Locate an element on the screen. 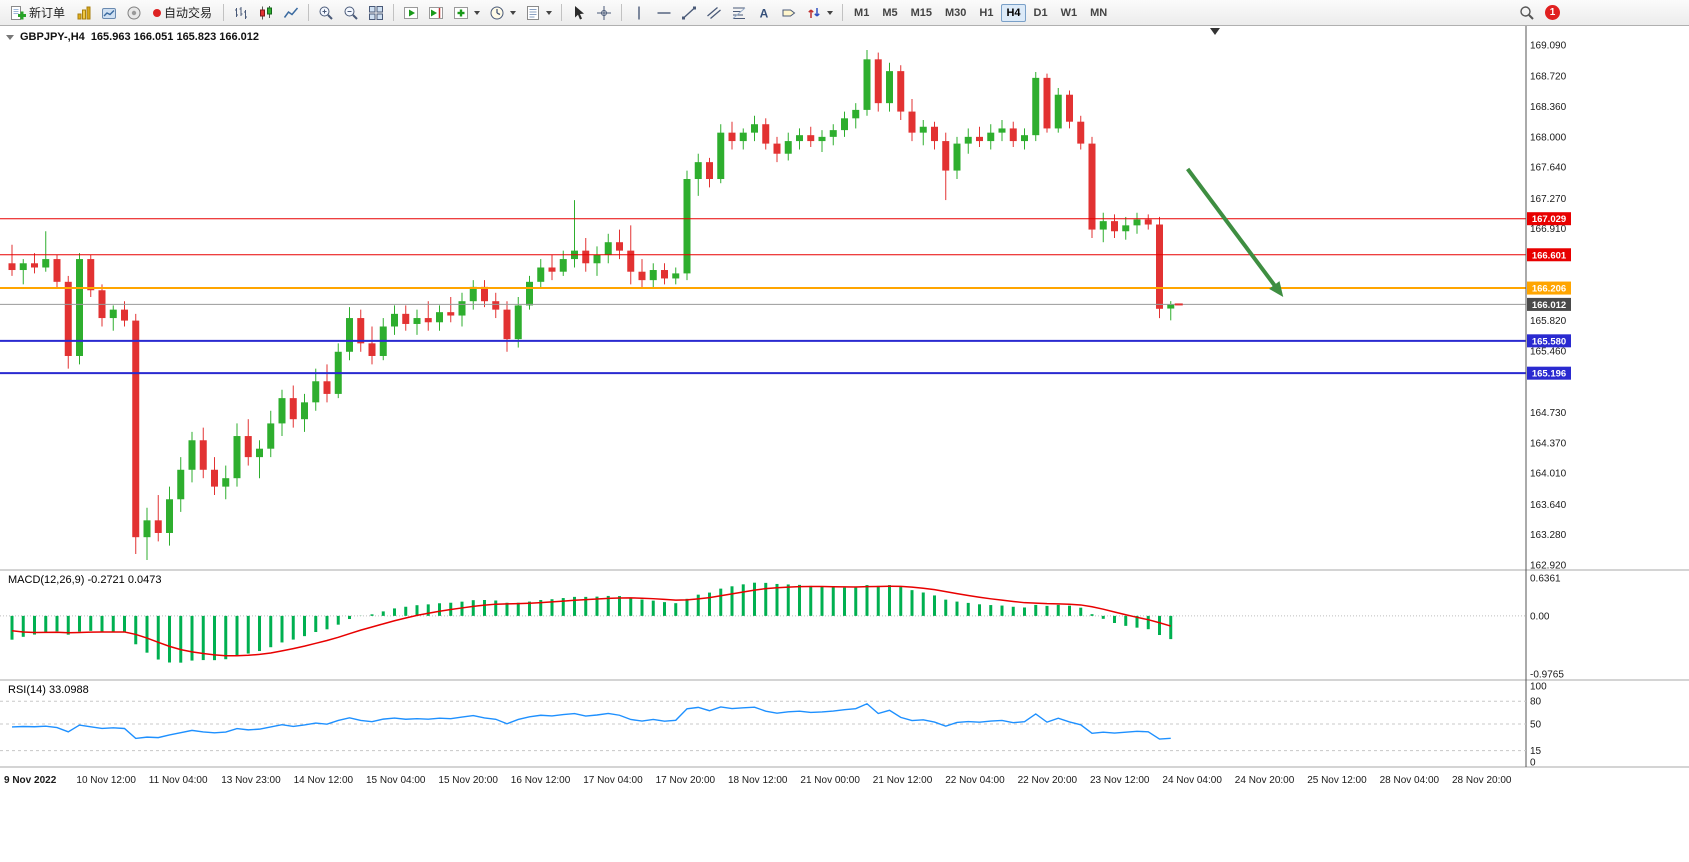 The height and width of the screenshot is (862, 1689). notification-badge: 1 is located at coordinates (1552, 12).